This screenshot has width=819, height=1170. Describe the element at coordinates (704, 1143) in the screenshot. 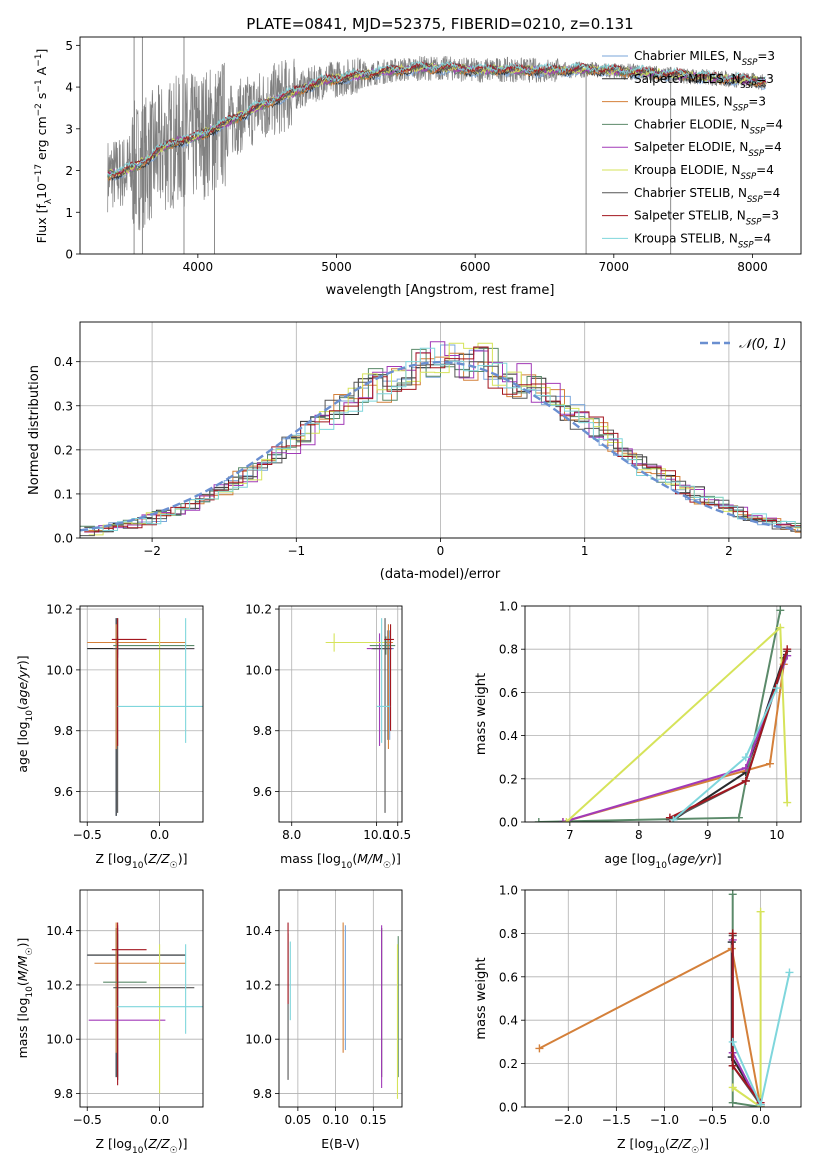

I see `massweight_vs_Z-xlabel-part: )]` at that location.